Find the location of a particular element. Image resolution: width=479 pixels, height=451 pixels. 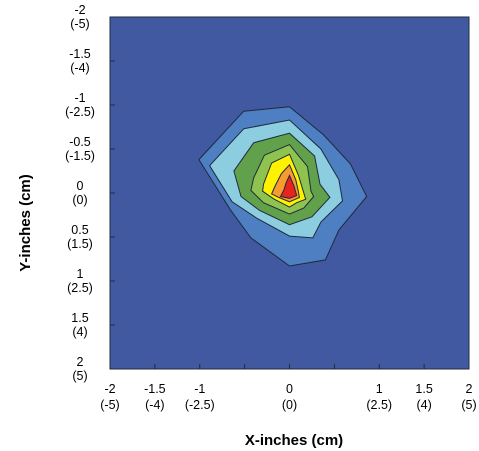

y-tick-label-cm: (1.5) is located at coordinates (80, 244).